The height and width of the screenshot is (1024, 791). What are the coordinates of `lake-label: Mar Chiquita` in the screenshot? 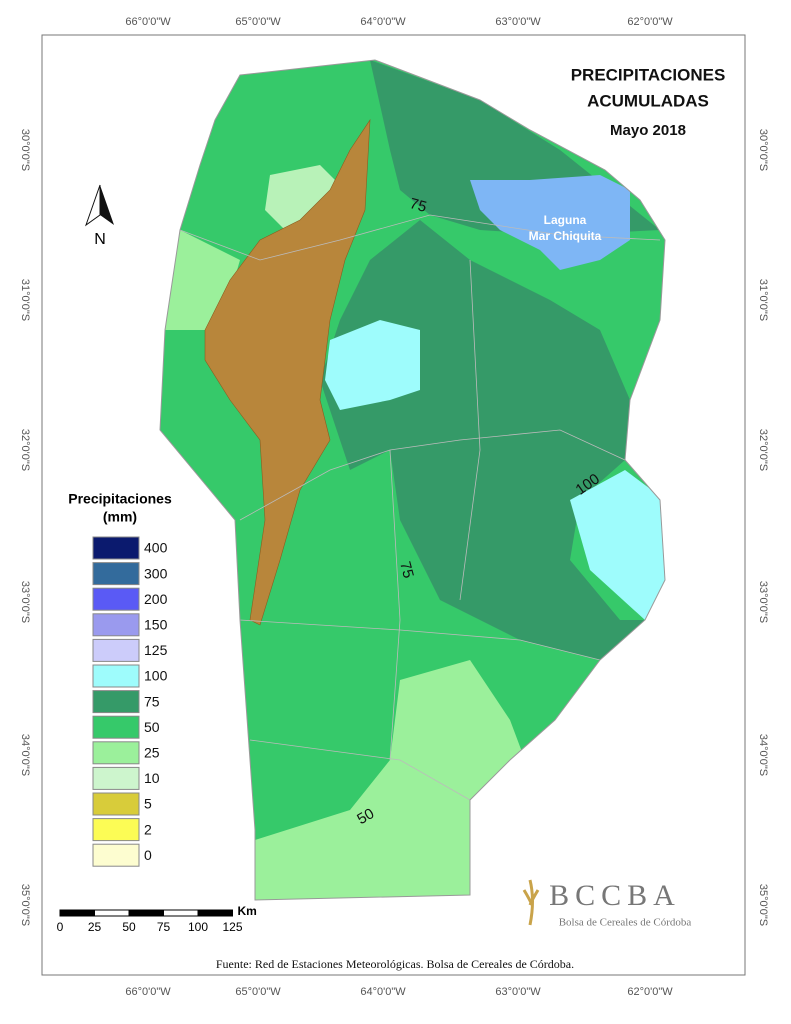 It's located at (565, 236).